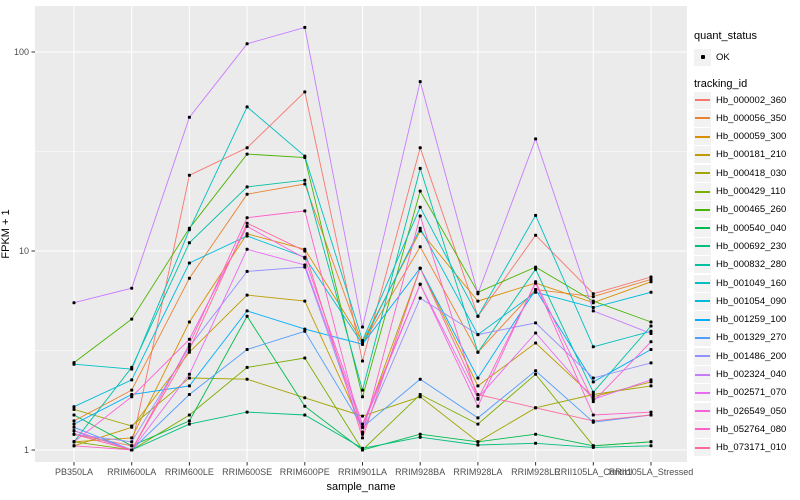 The width and height of the screenshot is (800, 500). Describe the element at coordinates (6, 234) in the screenshot. I see `y-axis-title: FPKM + 1` at that location.